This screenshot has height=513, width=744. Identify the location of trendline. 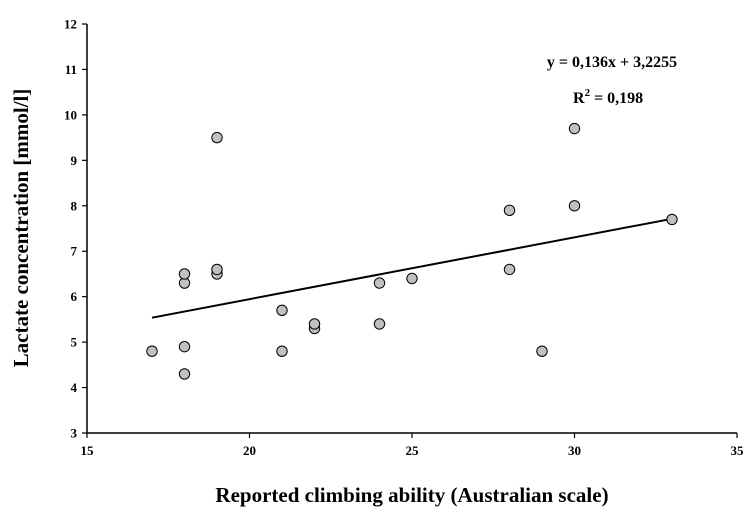
(412, 268).